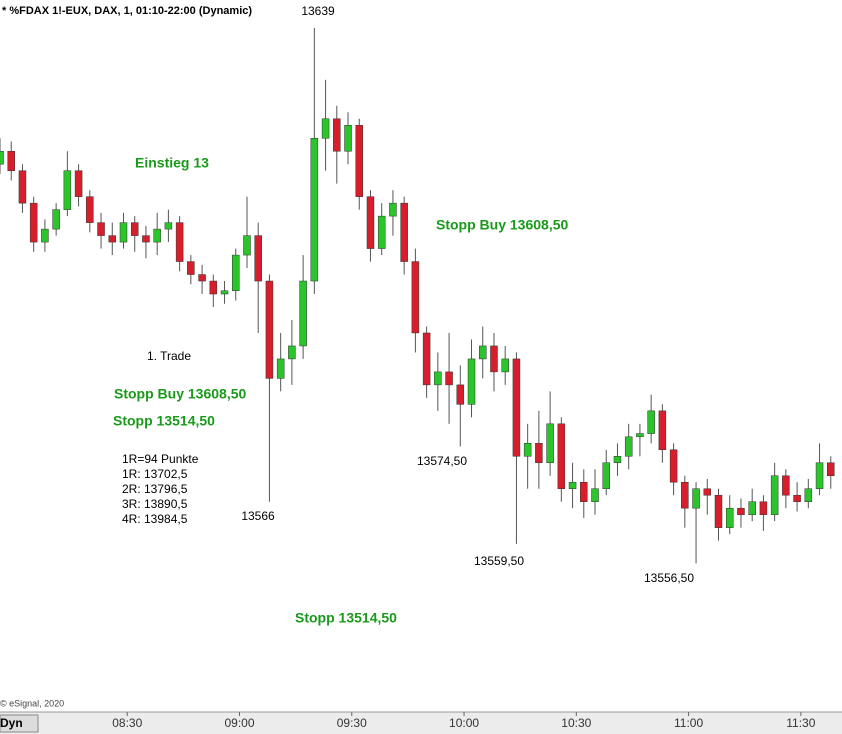 This screenshot has height=734, width=842. What do you see at coordinates (172, 163) in the screenshot?
I see `annotation: Einstieg 13` at bounding box center [172, 163].